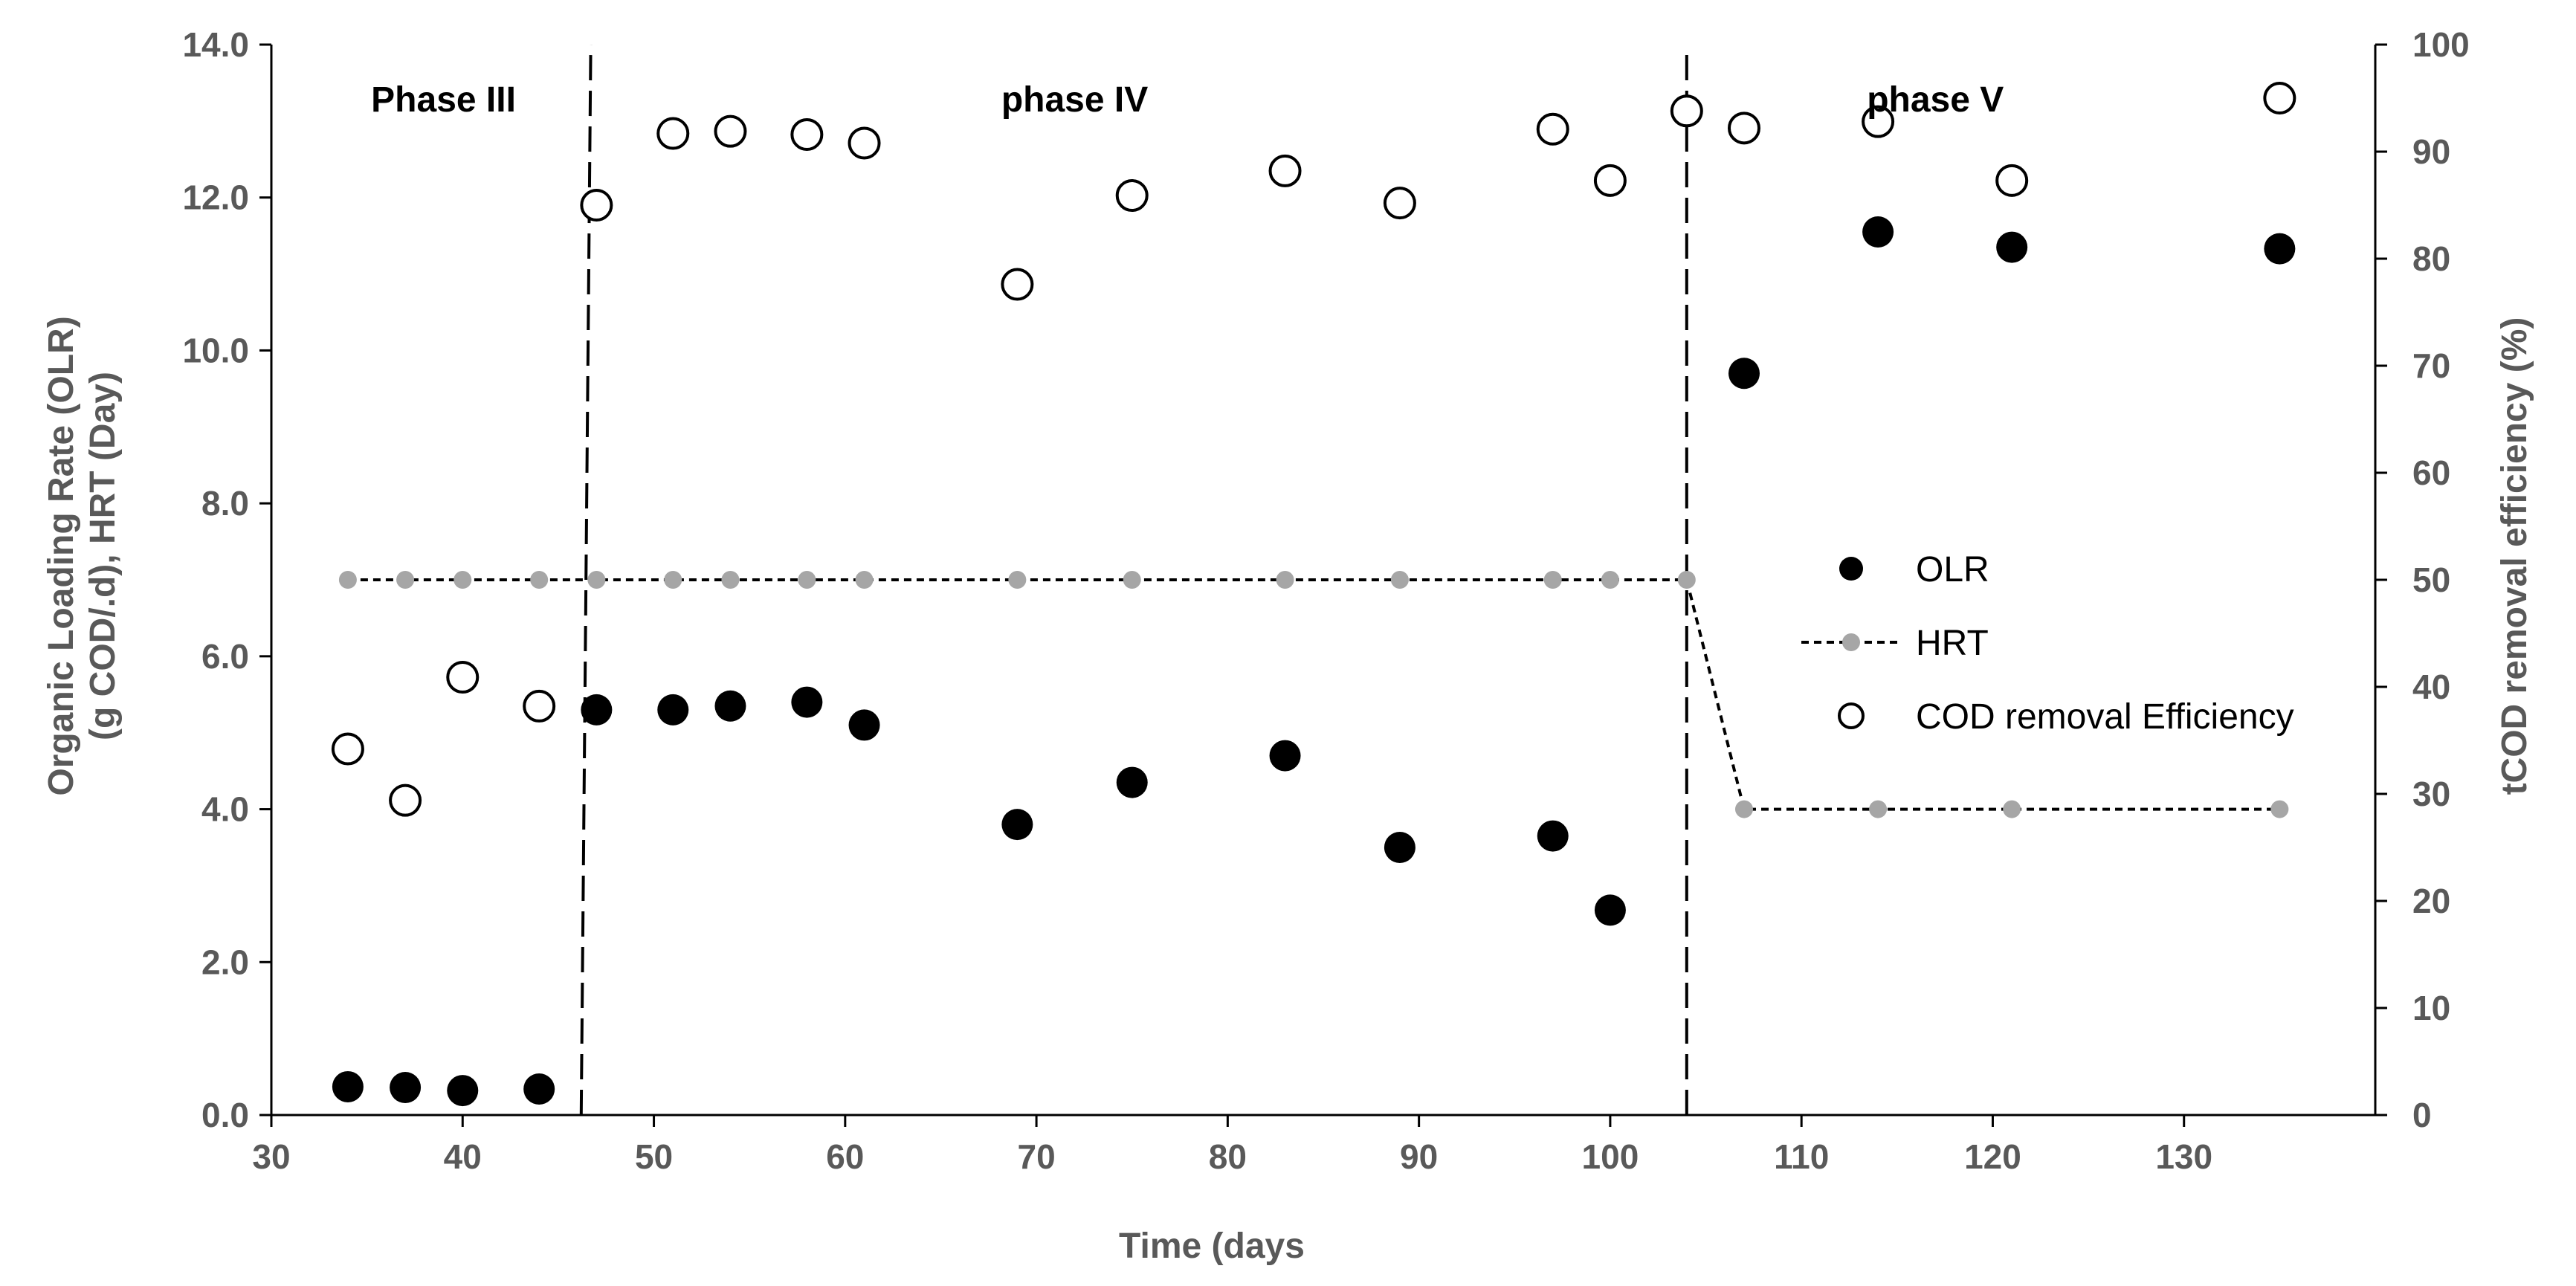 Image resolution: width=2576 pixels, height=1286 pixels. I want to click on y-right-tick-label: 80, so click(2431, 258).